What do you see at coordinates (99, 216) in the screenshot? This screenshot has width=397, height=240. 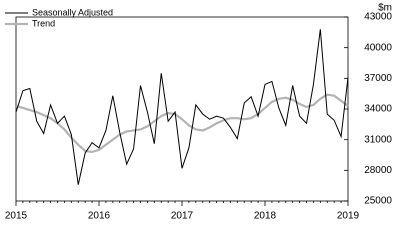 I see `x-tick-label: 2016` at bounding box center [99, 216].